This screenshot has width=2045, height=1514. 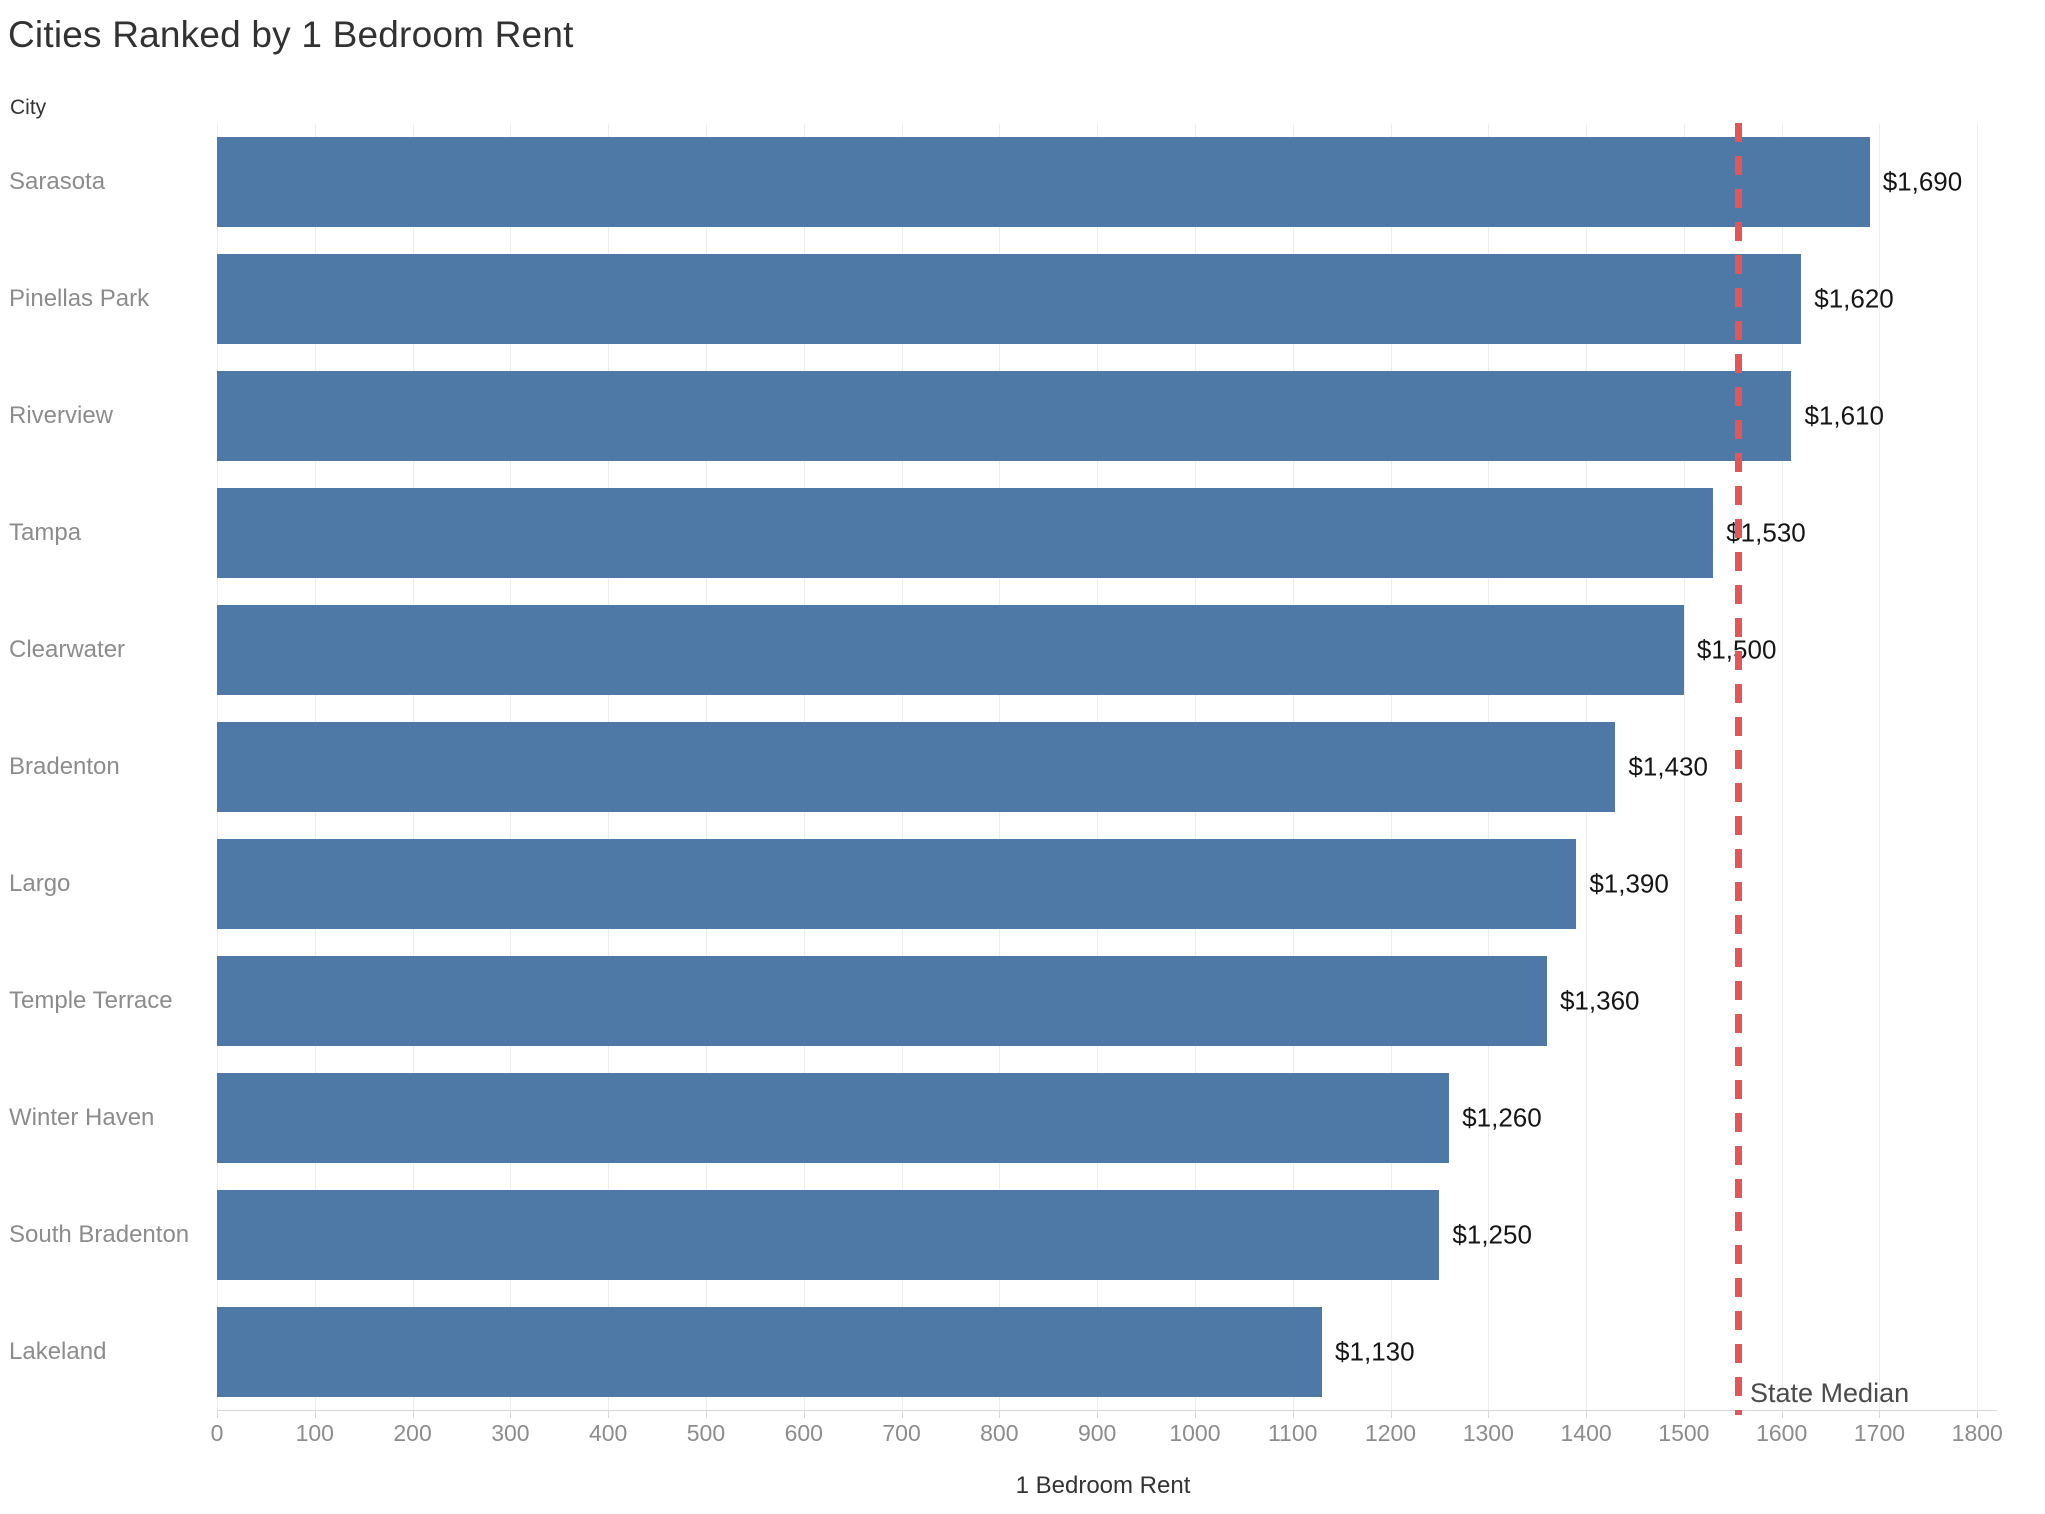 I want to click on bar-row: $1,500, so click(x=1103, y=650).